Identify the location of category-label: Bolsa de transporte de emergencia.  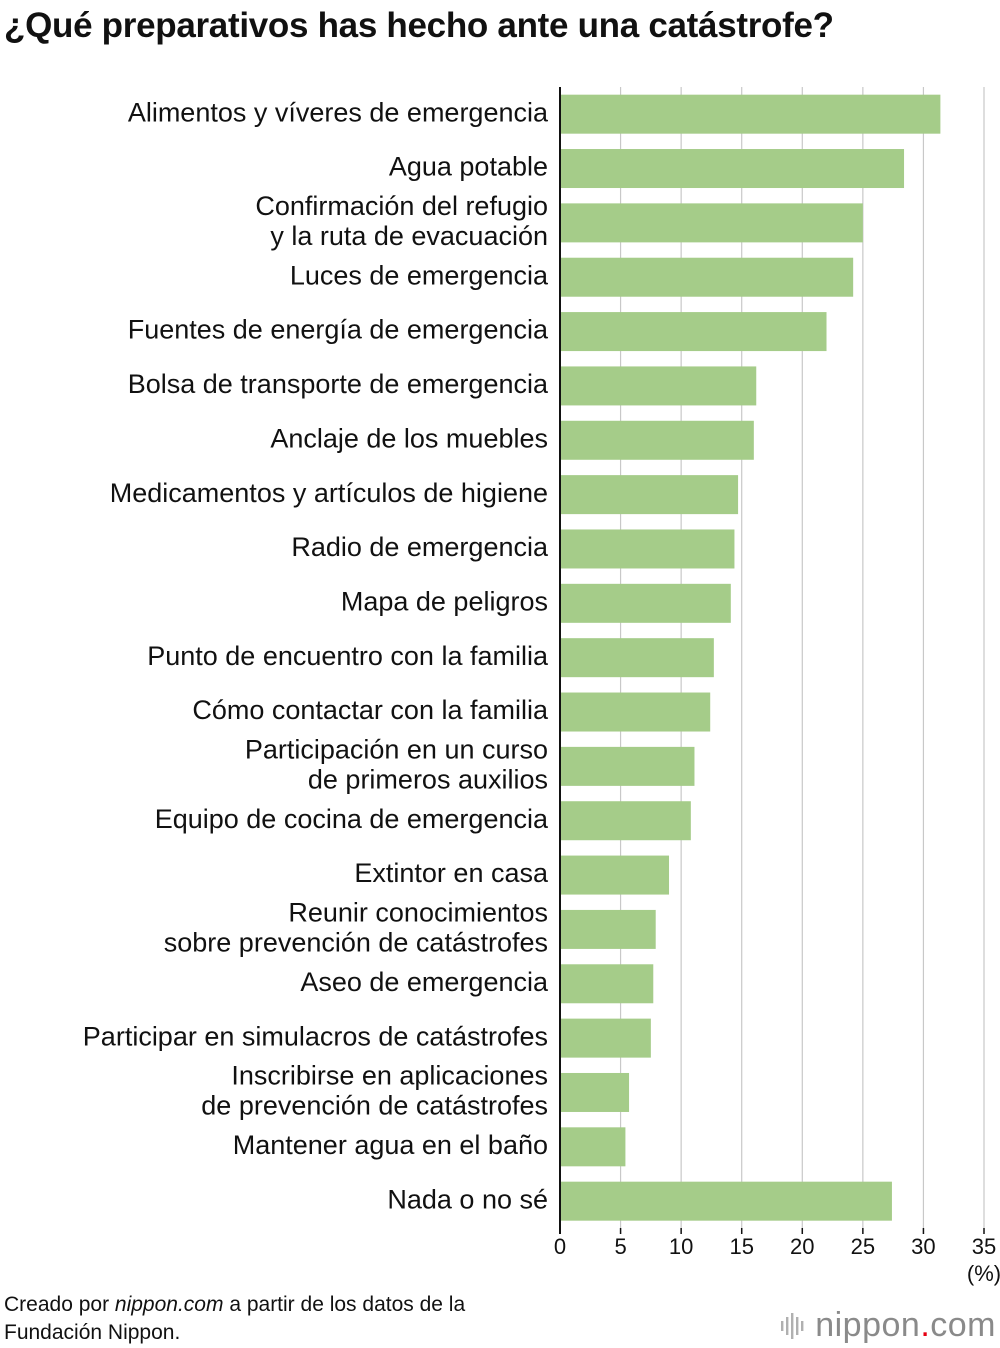
(338, 384).